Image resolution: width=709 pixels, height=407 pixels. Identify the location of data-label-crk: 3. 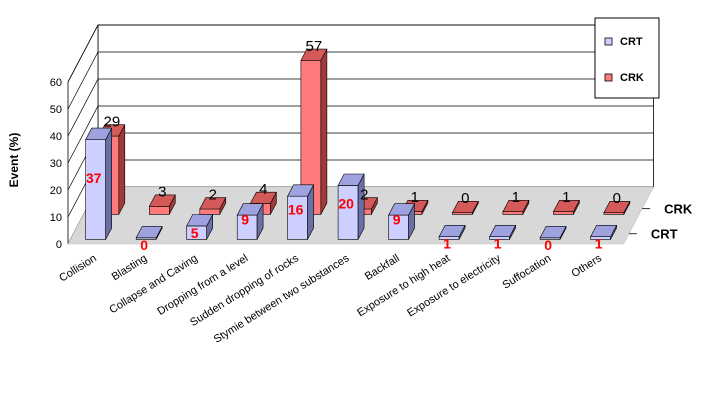
(162, 192).